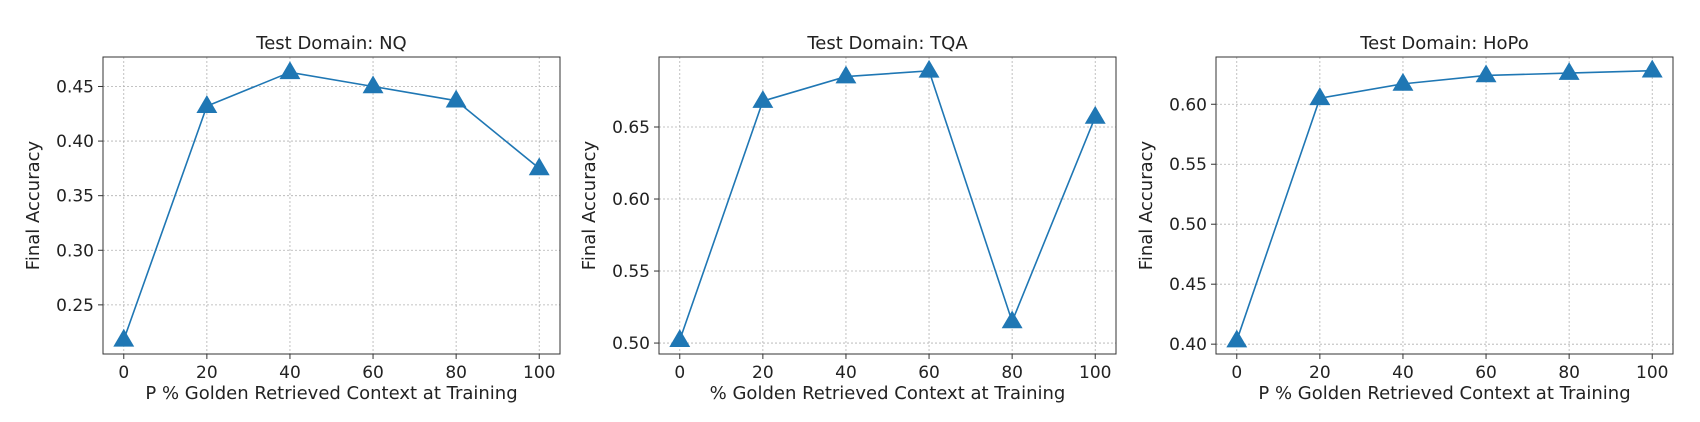 The image size is (1700, 422). I want to click on y-tick-label: 0.65, so click(631, 128).